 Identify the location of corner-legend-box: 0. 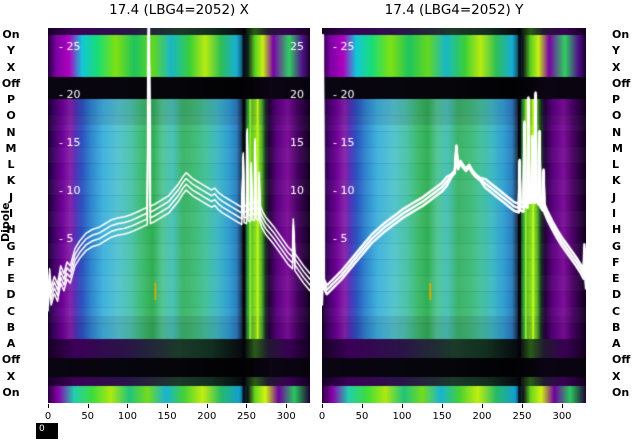
(47, 431).